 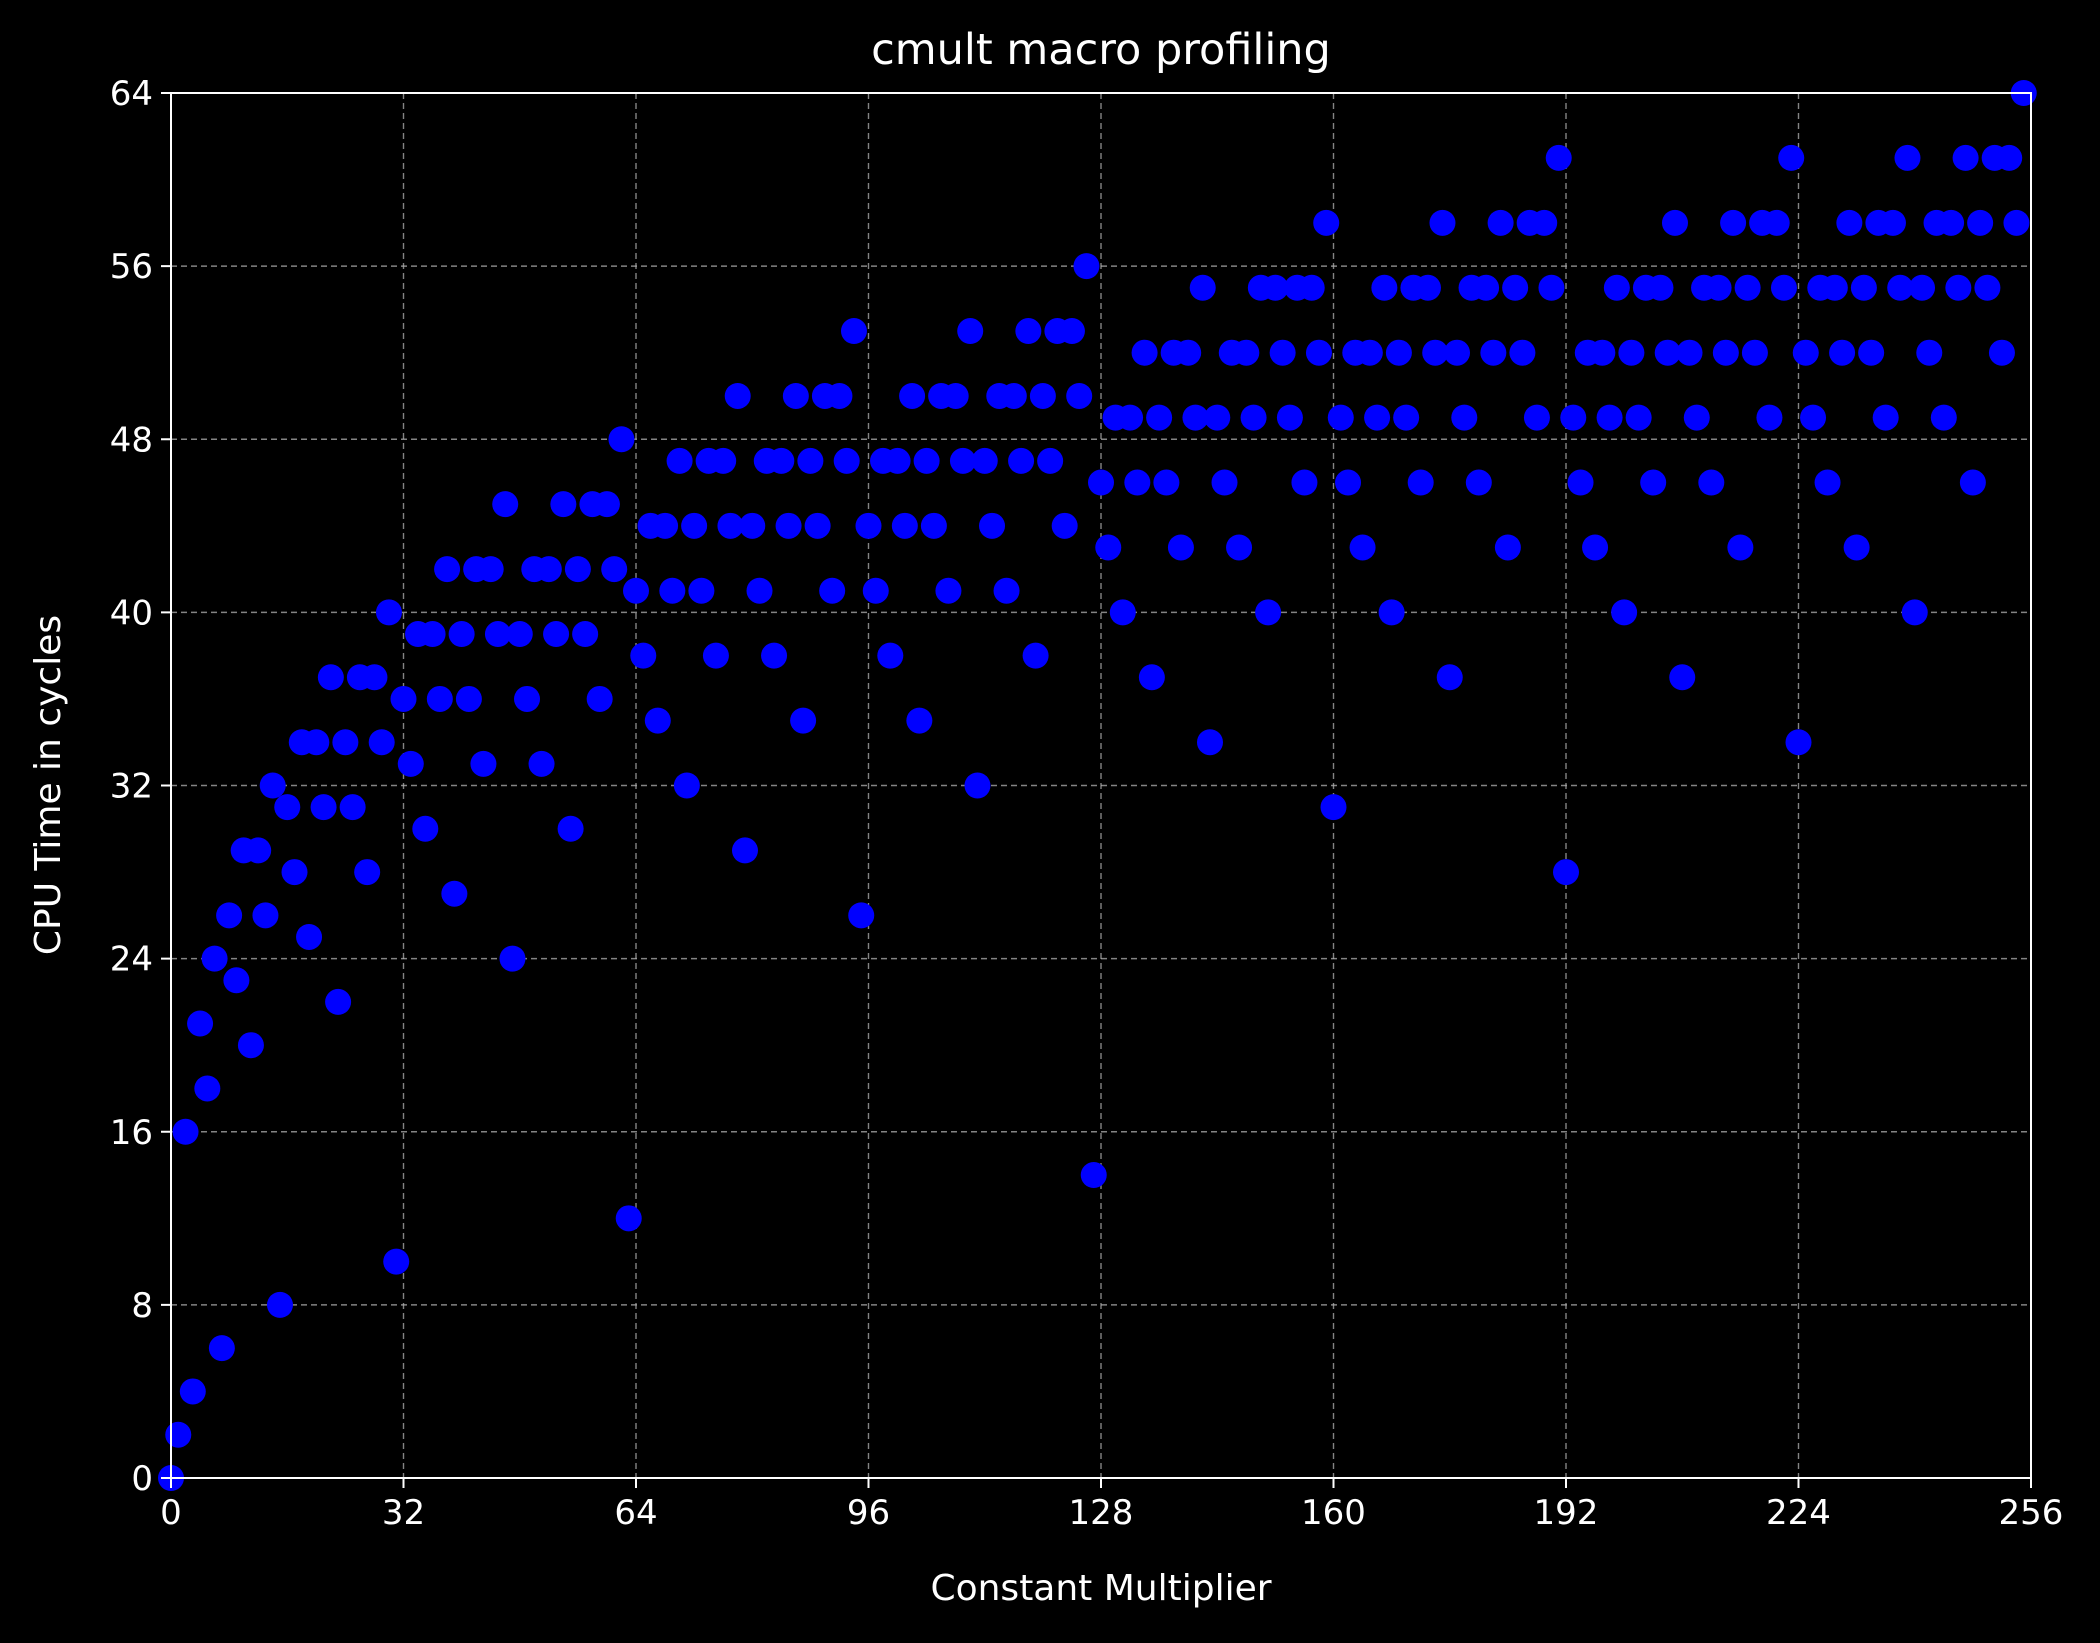 What do you see at coordinates (48, 785) in the screenshot?
I see `y-axis-label: CPU Time in cycles` at bounding box center [48, 785].